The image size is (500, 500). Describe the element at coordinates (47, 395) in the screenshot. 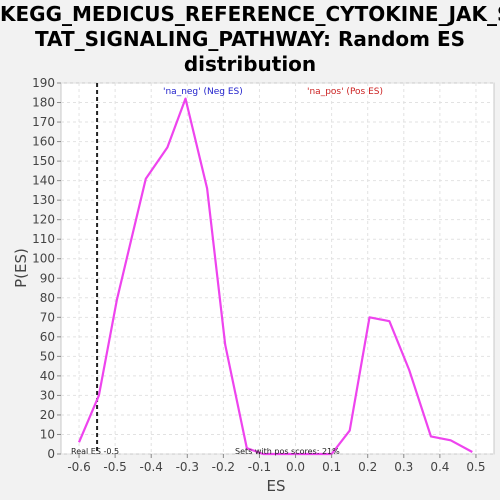

I see `y-tick-label: 30` at that location.